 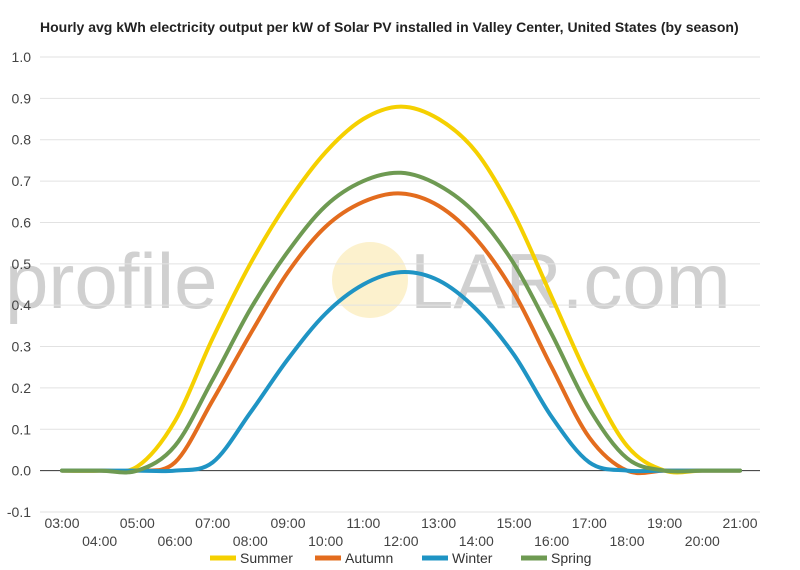 I want to click on y-tick-label: 0.5, so click(x=22, y=264).